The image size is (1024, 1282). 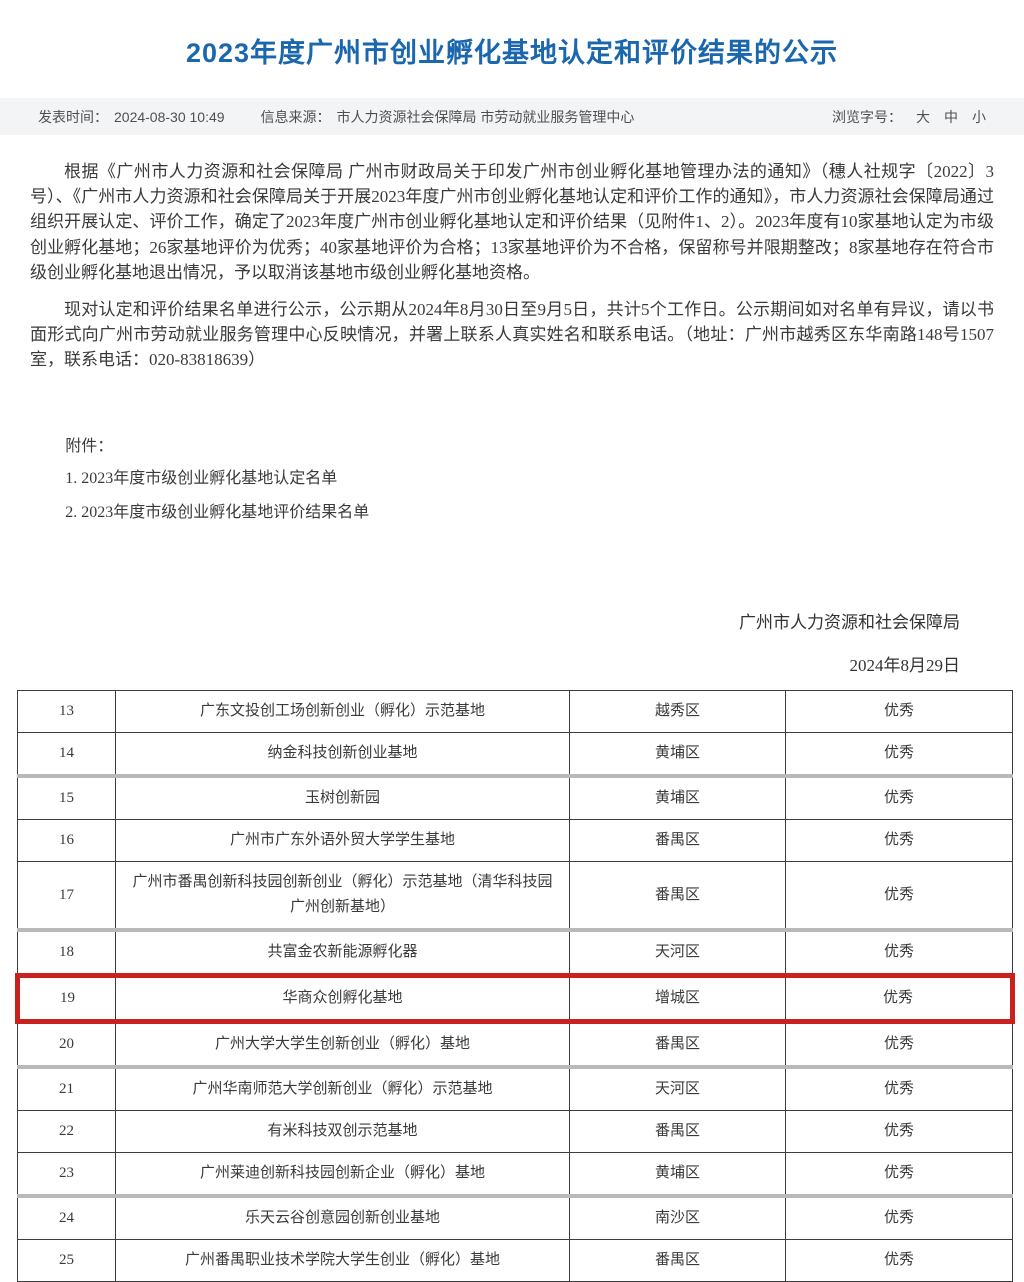 What do you see at coordinates (677, 1218) in the screenshot?
I see `cell-district: 南沙区` at bounding box center [677, 1218].